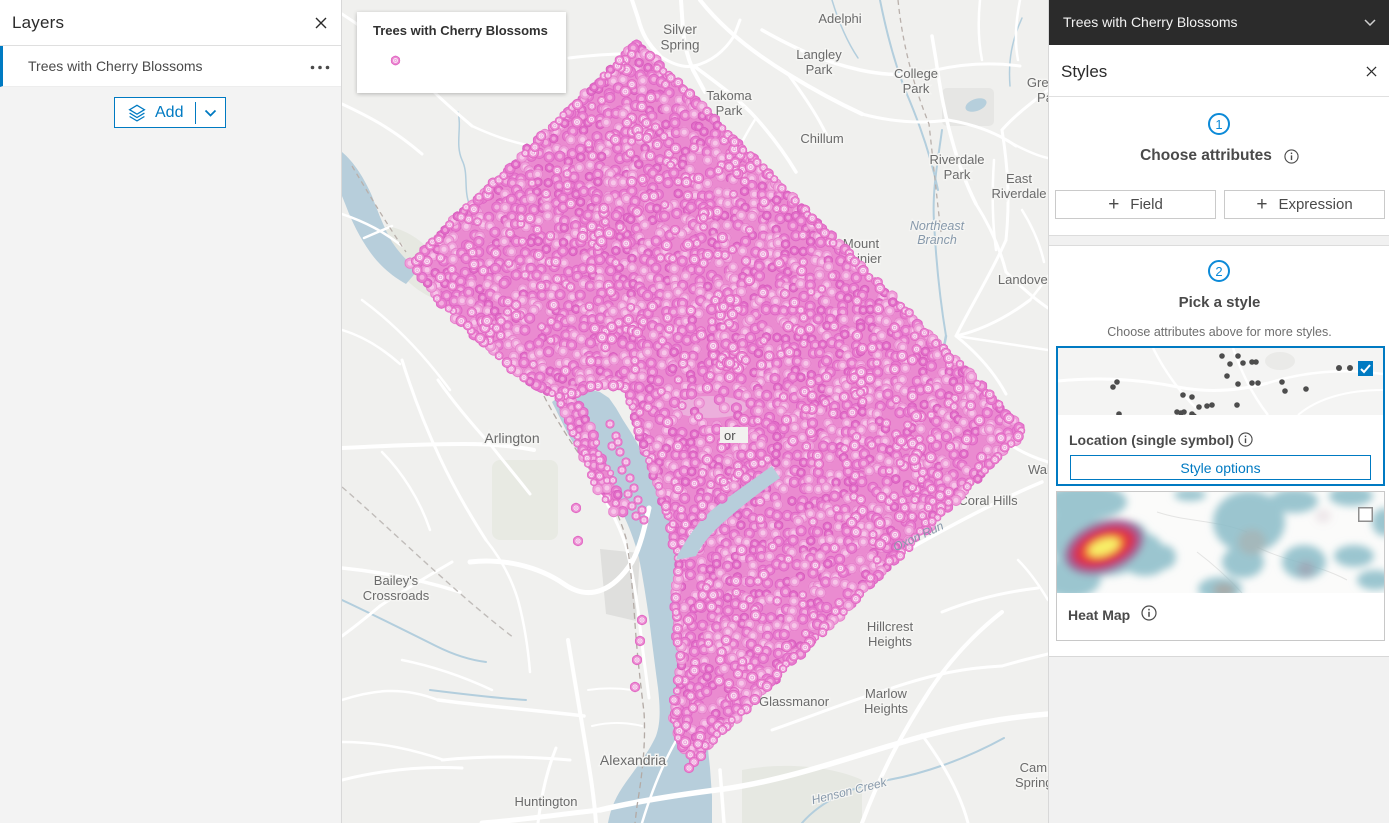 Image resolution: width=1389 pixels, height=828 pixels. Describe the element at coordinates (729, 95) in the screenshot. I see `svg-text: Takoma` at that location.